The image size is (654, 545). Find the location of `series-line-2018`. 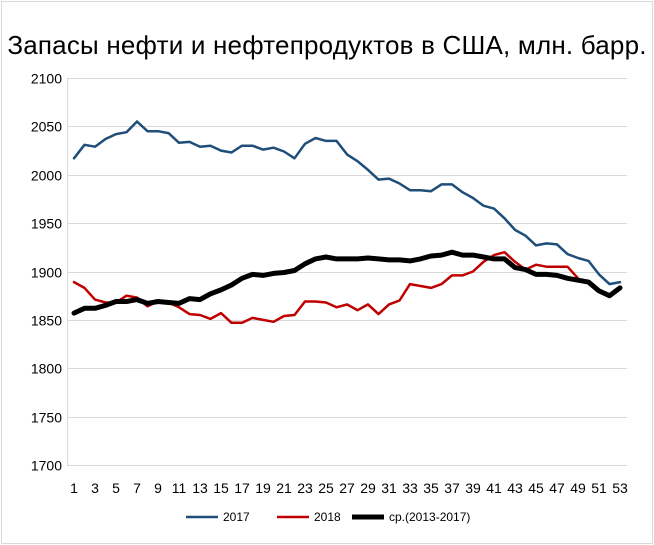

series-line-2018 is located at coordinates (326, 287).